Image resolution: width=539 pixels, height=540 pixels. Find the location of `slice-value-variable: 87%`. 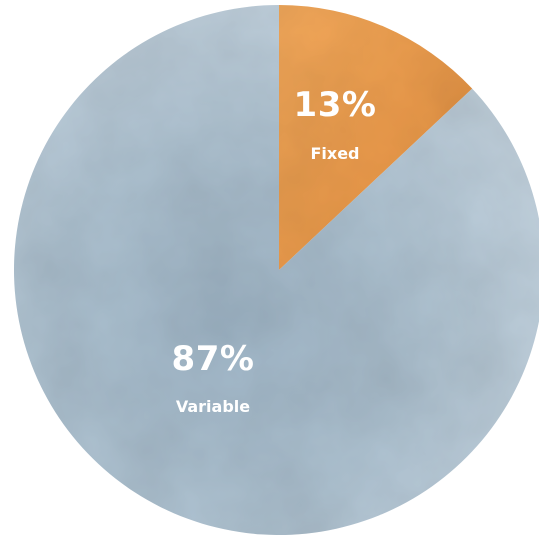

slice-value-variable: 87% is located at coordinates (213, 359).